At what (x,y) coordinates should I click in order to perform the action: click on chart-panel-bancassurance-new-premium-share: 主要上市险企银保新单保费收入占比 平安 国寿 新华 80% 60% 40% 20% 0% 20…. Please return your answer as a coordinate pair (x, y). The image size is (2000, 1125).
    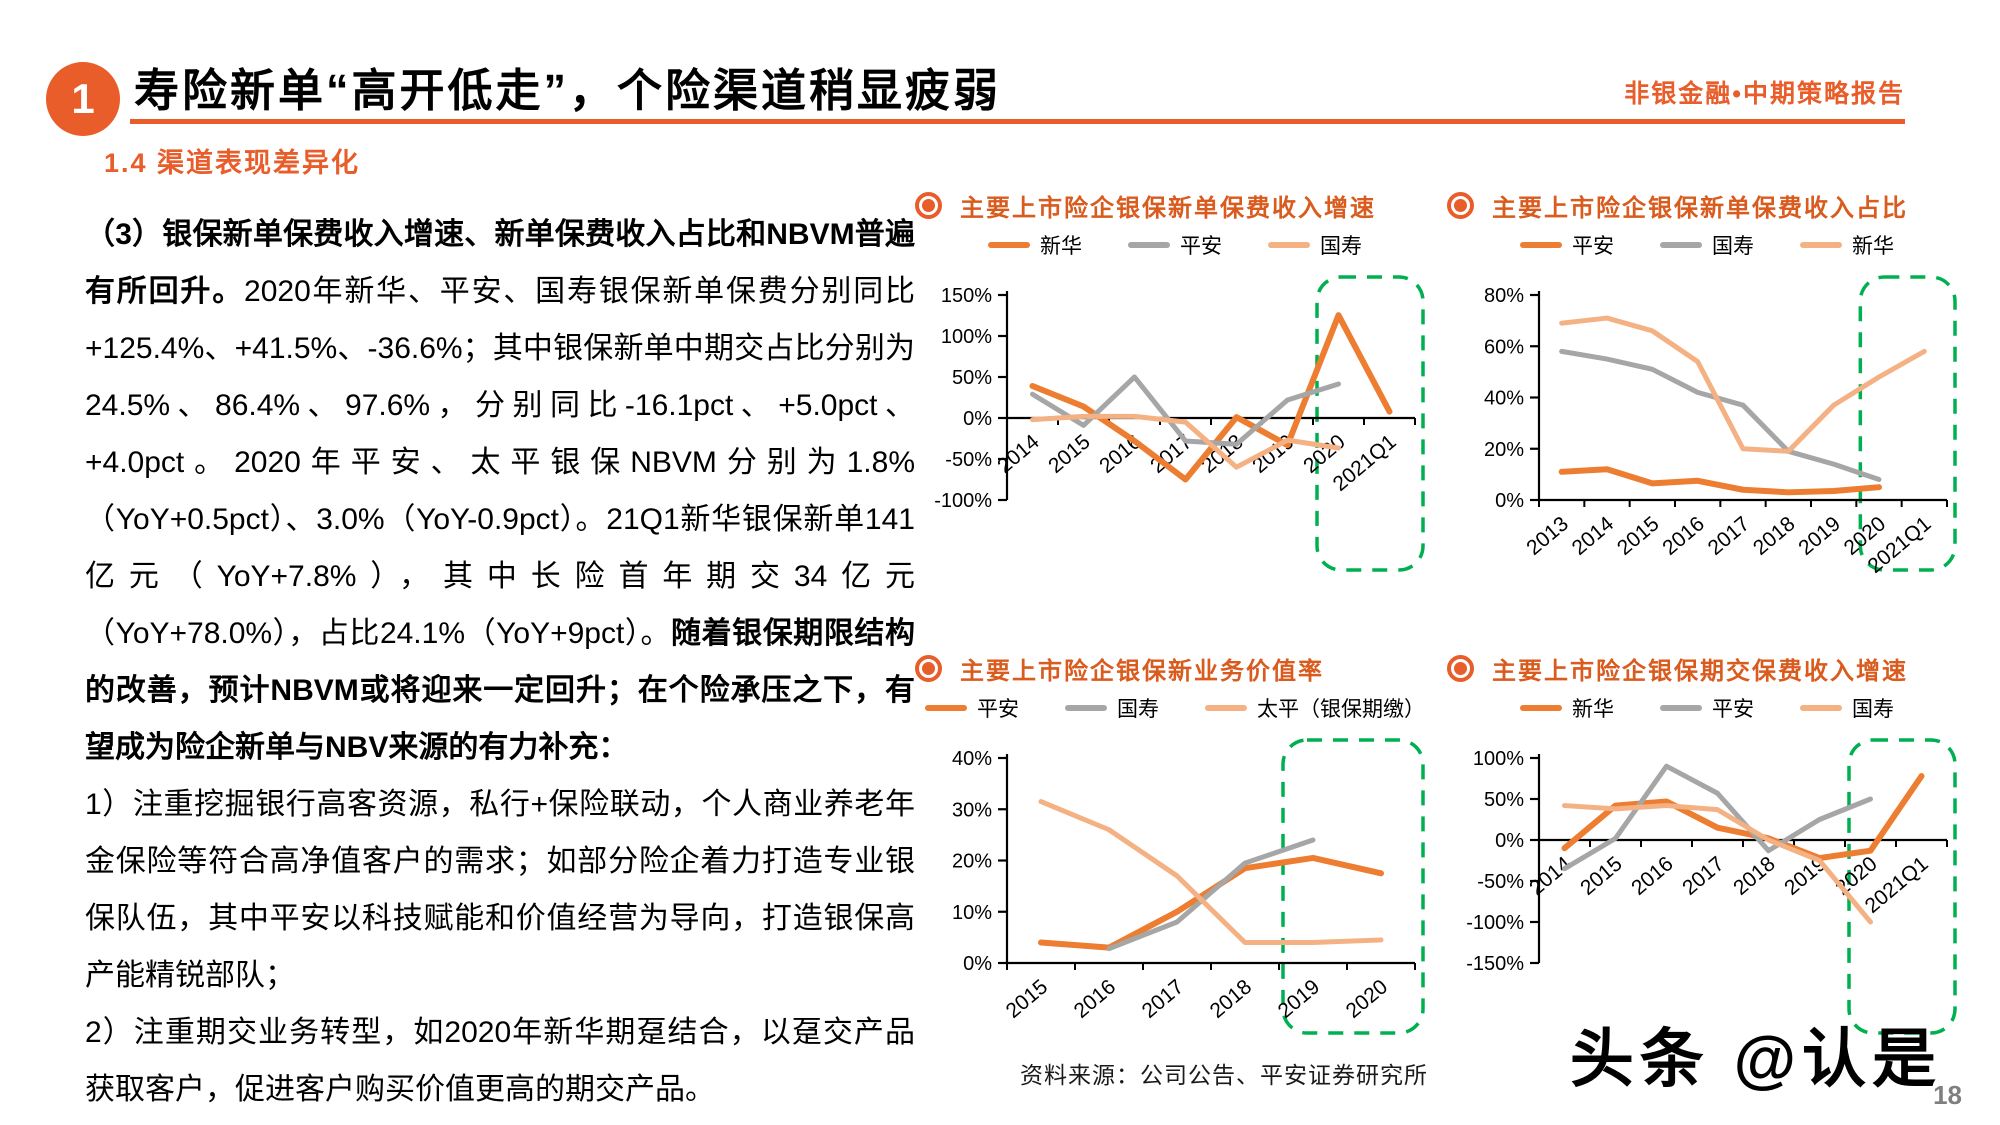
    Looking at the image, I should click on (1707, 387).